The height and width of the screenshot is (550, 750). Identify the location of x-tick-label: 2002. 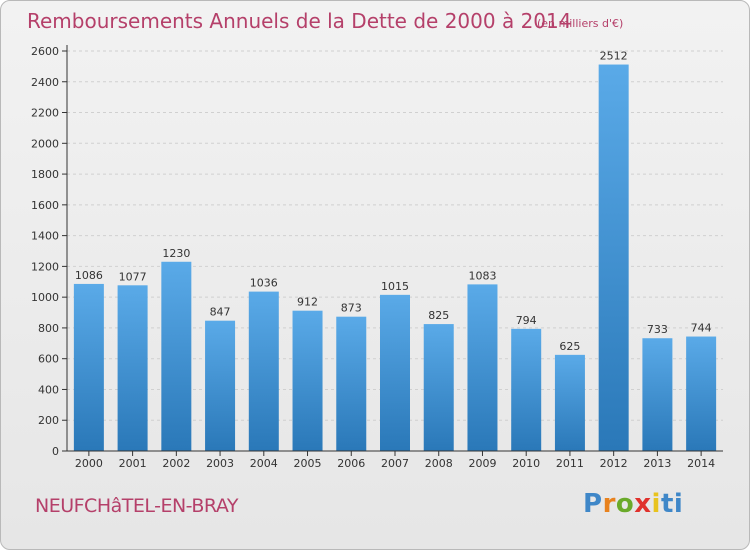
(176, 463).